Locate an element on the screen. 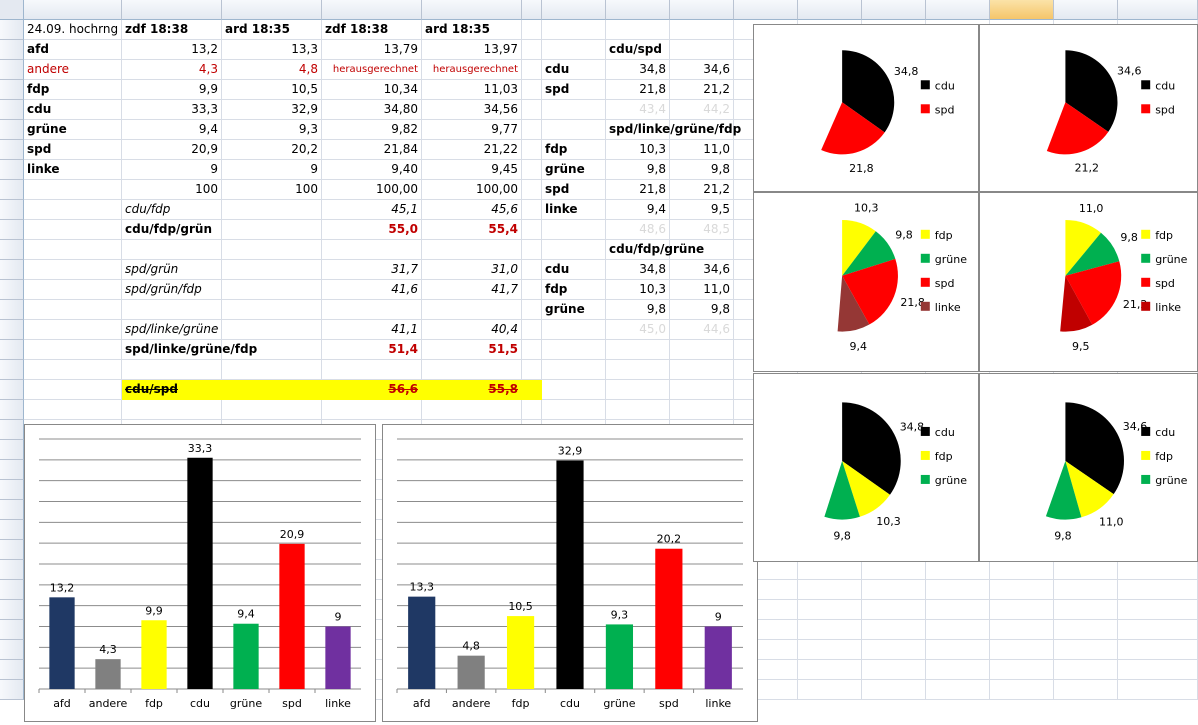  cell-d1: zdf 18:38 is located at coordinates (357, 29).